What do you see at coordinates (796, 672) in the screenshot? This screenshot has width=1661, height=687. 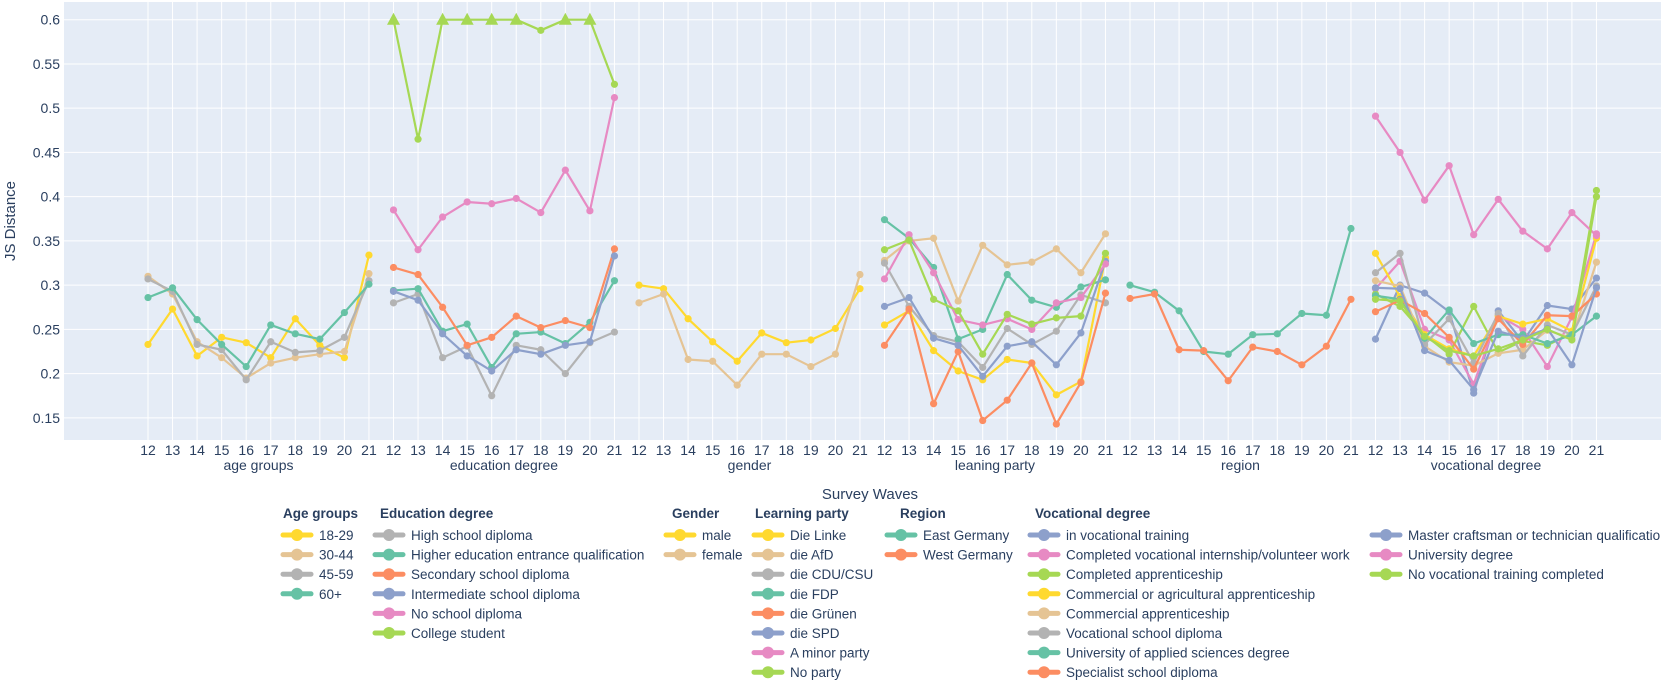 I see `legend-item: No party` at bounding box center [796, 672].